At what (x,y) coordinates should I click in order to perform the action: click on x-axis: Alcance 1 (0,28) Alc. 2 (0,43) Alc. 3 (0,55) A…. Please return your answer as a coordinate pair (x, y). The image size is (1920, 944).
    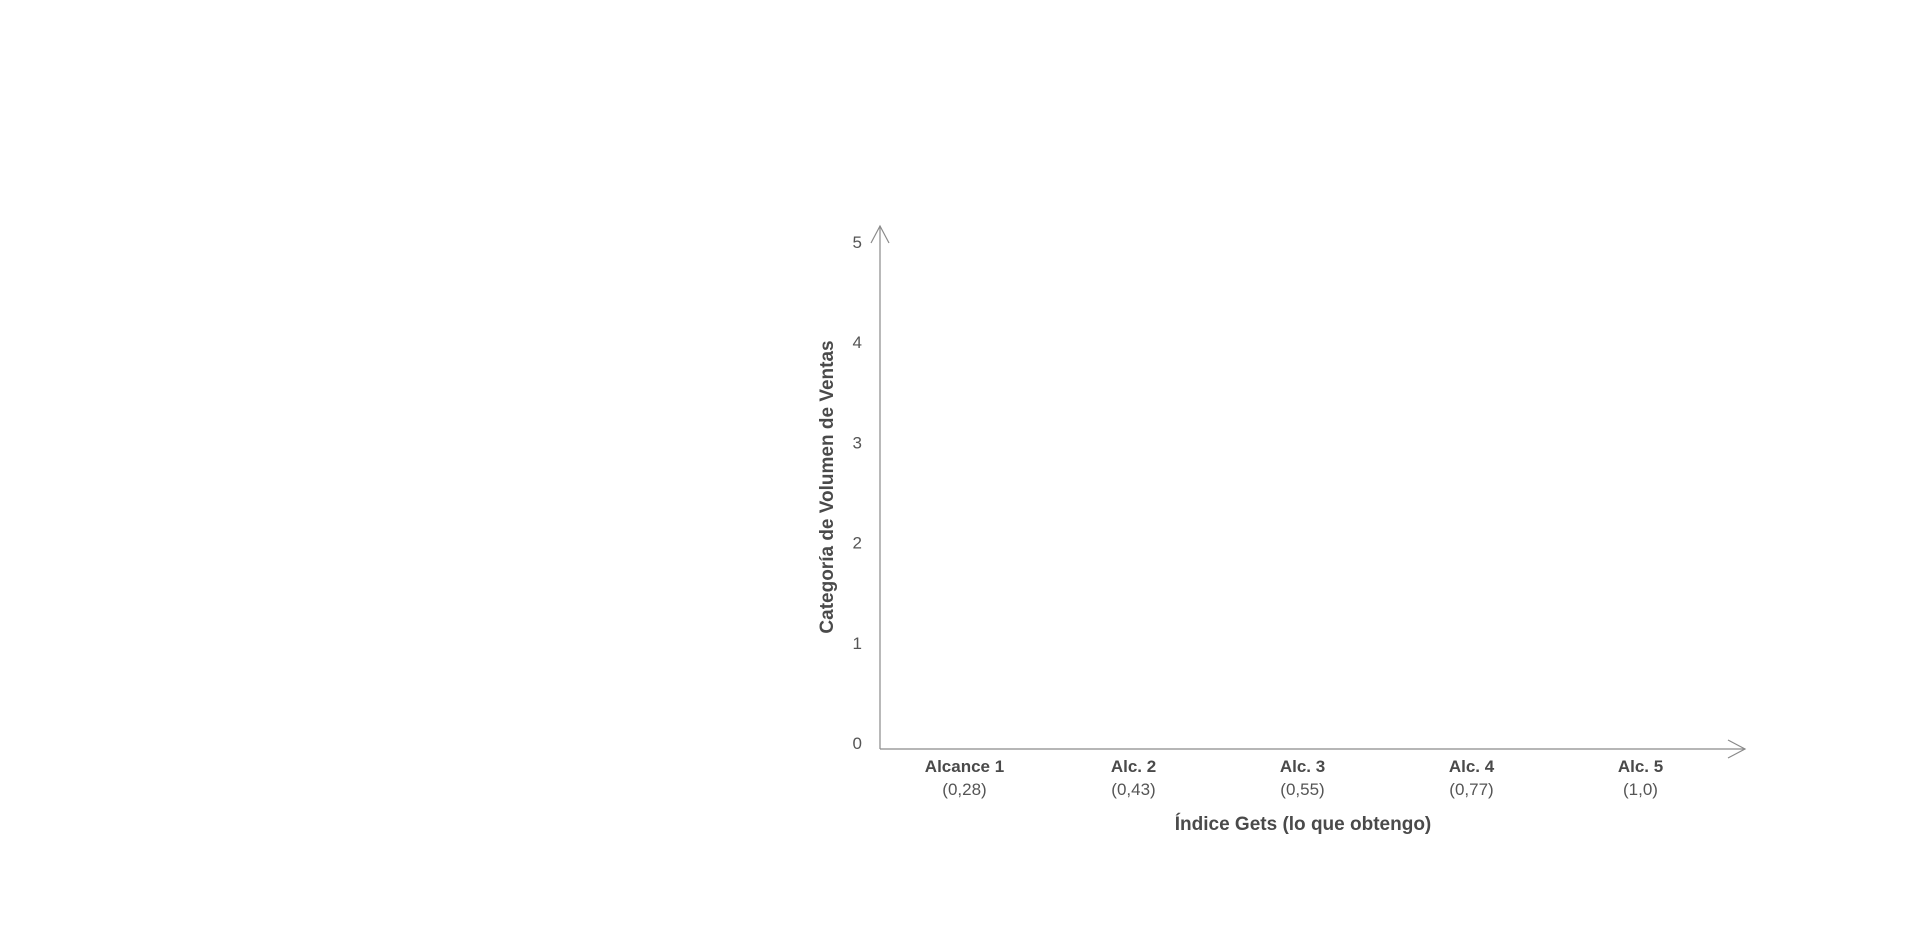
    Looking at the image, I should click on (1312, 769).